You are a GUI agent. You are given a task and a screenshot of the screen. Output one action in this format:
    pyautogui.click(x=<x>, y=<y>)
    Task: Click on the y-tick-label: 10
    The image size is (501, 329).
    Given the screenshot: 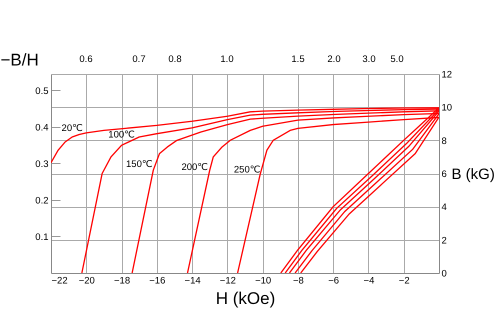 What is the action you would take?
    pyautogui.click(x=447, y=108)
    